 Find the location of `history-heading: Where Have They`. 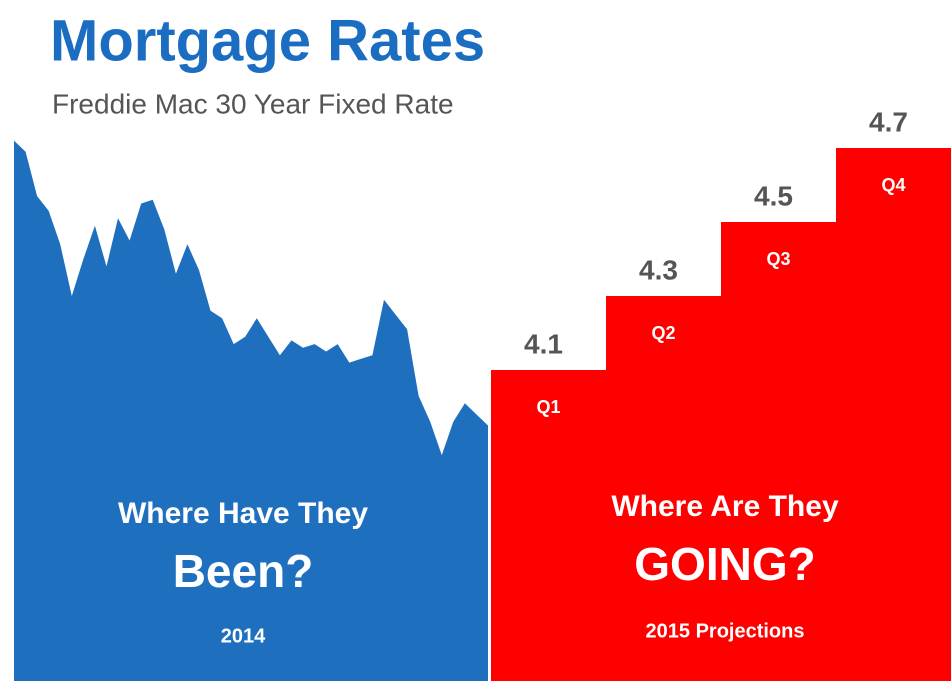

history-heading: Where Have They is located at coordinates (243, 513).